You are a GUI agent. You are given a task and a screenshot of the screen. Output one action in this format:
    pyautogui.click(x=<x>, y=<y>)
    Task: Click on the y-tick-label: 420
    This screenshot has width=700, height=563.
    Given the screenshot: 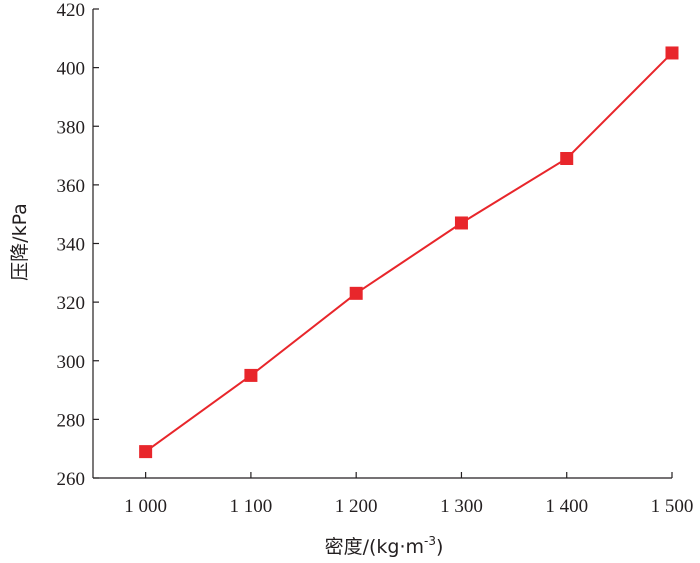 What is the action you would take?
    pyautogui.click(x=71, y=10)
    